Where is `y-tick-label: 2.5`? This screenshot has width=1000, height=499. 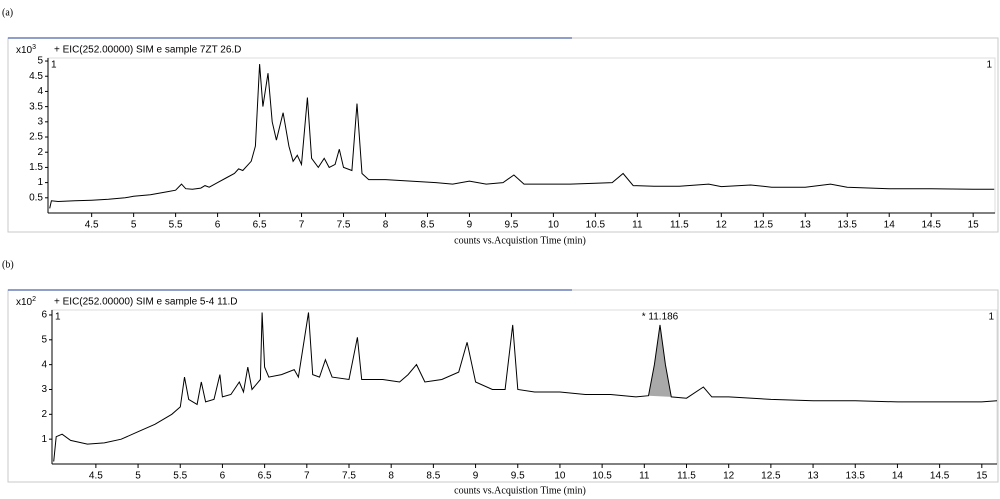
y-tick-label: 2.5 is located at coordinates (36, 137).